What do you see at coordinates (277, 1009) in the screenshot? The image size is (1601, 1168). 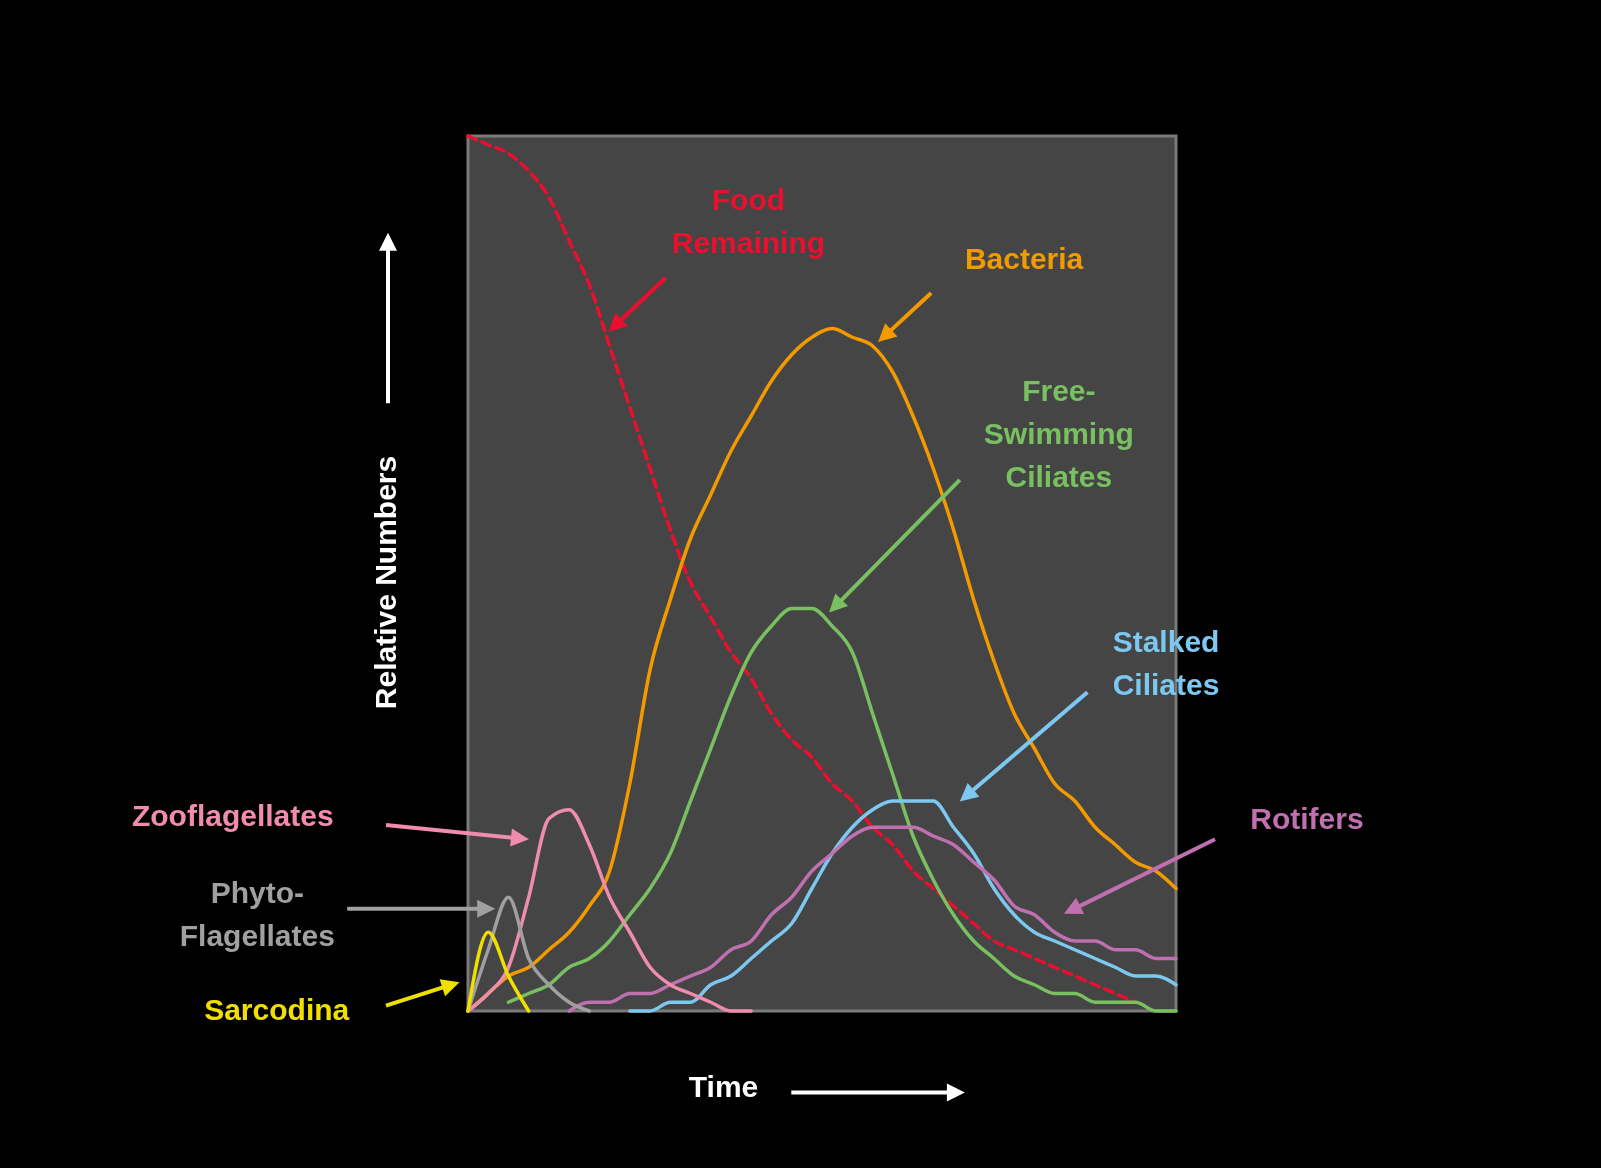 I see `legend-label: Sarcodina` at bounding box center [277, 1009].